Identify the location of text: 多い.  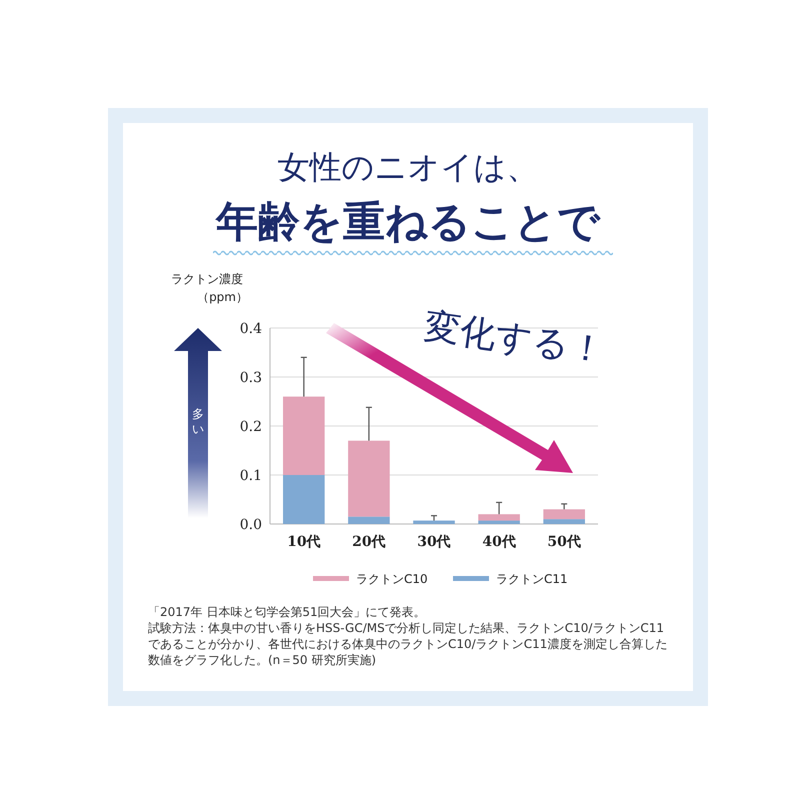
(198, 421).